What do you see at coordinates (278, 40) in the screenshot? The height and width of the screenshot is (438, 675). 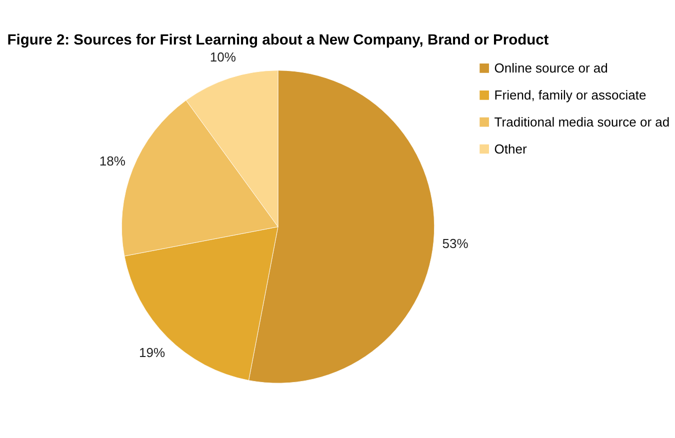 I see `chart-title: Figure 2: Sources for First Learning about a New Company, Brand or Product` at bounding box center [278, 40].